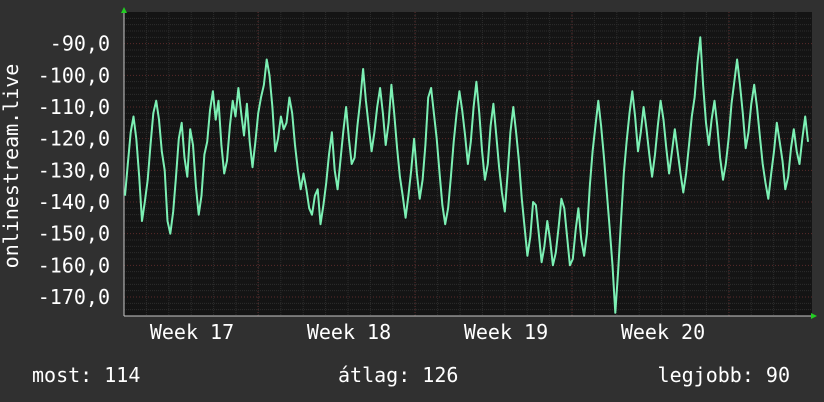  I want to click on average-value-stat: átlag: 126, so click(398, 375).